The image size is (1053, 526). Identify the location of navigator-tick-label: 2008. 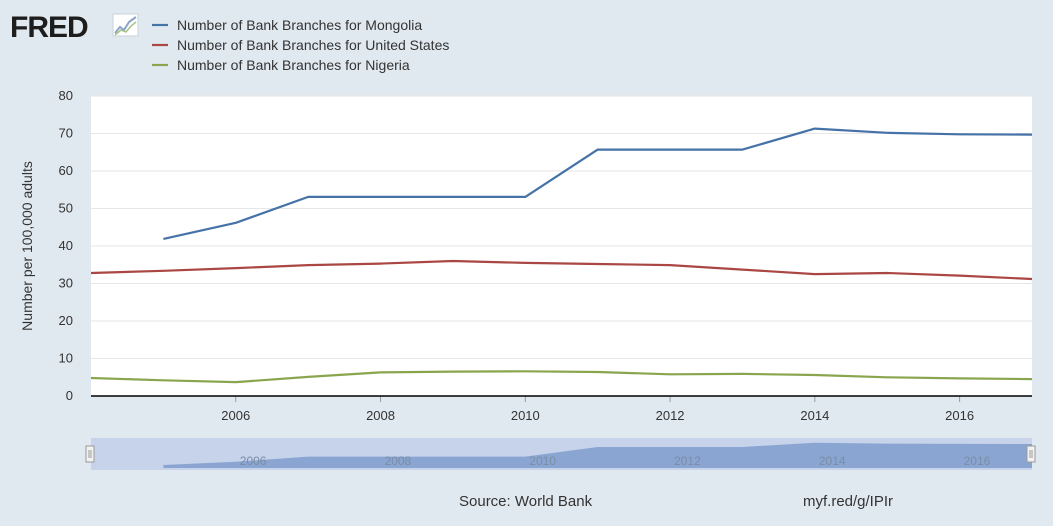
(398, 461).